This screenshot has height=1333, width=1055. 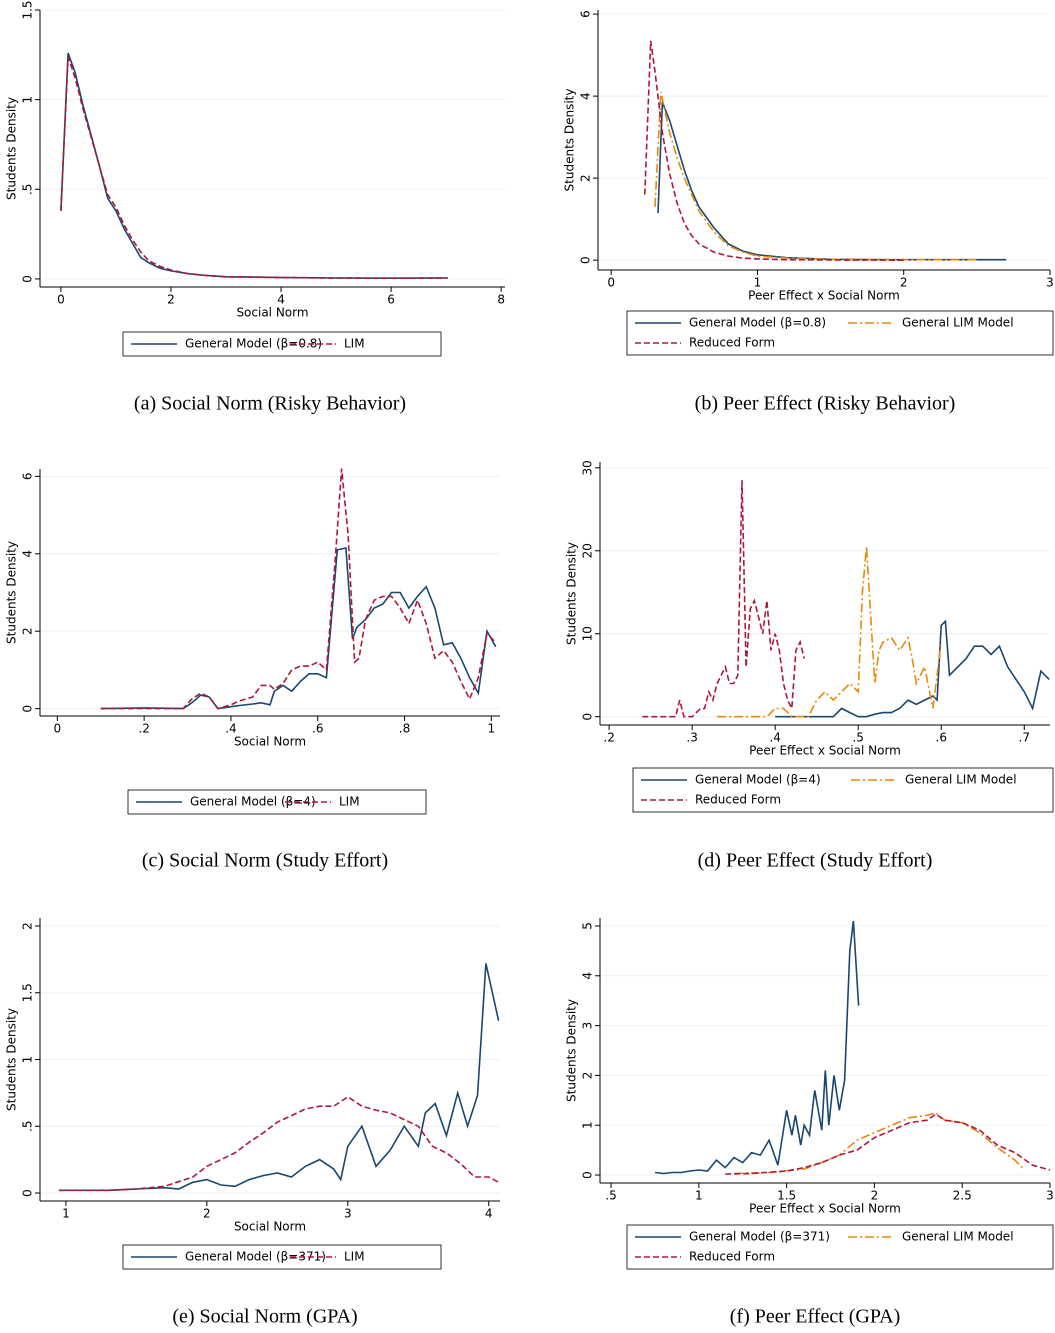 I want to click on y-tick-label: 10, so click(x=588, y=633).